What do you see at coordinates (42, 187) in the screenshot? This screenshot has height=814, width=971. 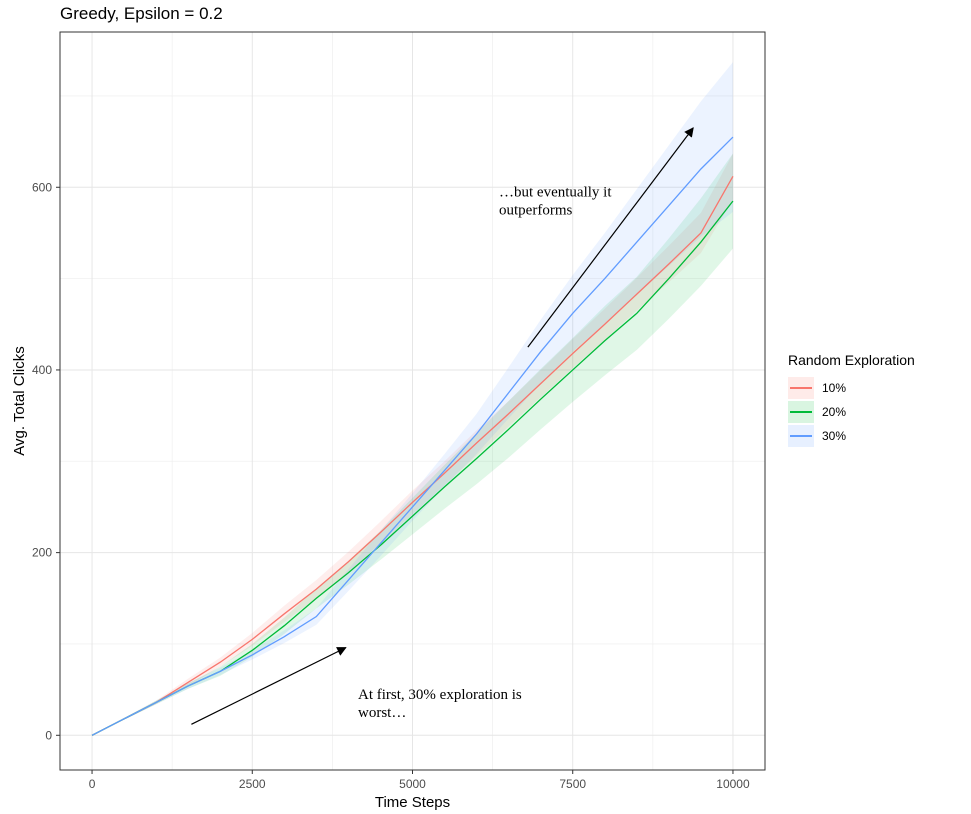 I see `y-tick-label: 600` at bounding box center [42, 187].